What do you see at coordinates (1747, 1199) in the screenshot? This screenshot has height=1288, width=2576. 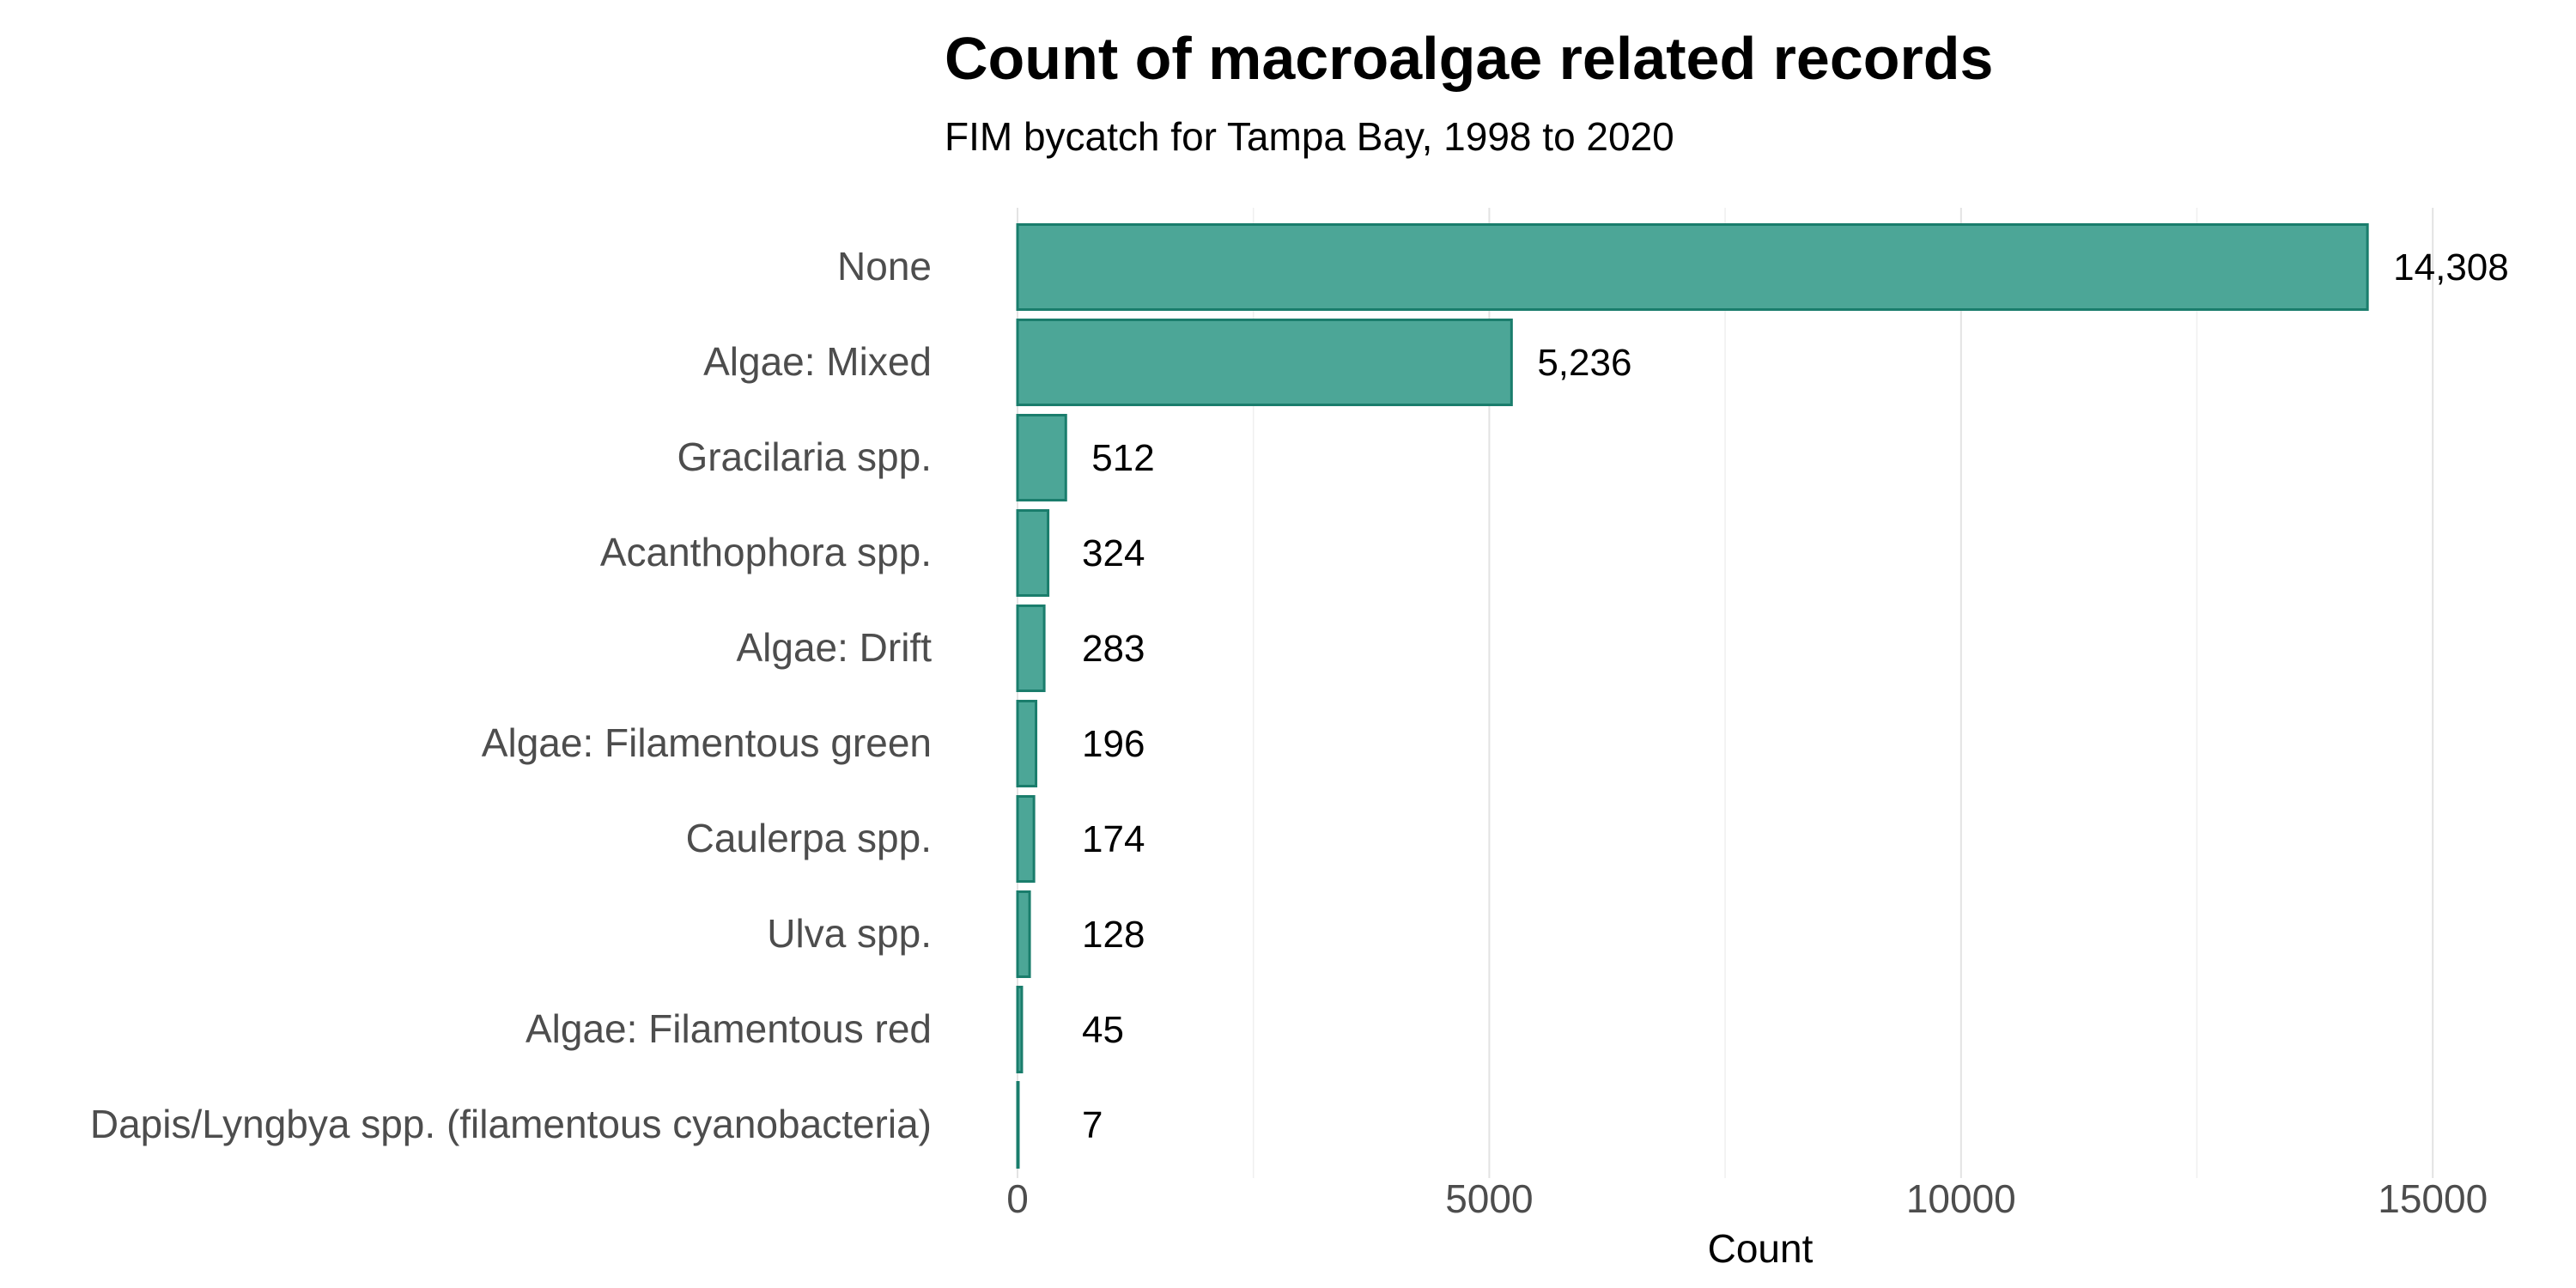 I see `x-axis-ticks: 0 5000 10000 15000` at bounding box center [1747, 1199].